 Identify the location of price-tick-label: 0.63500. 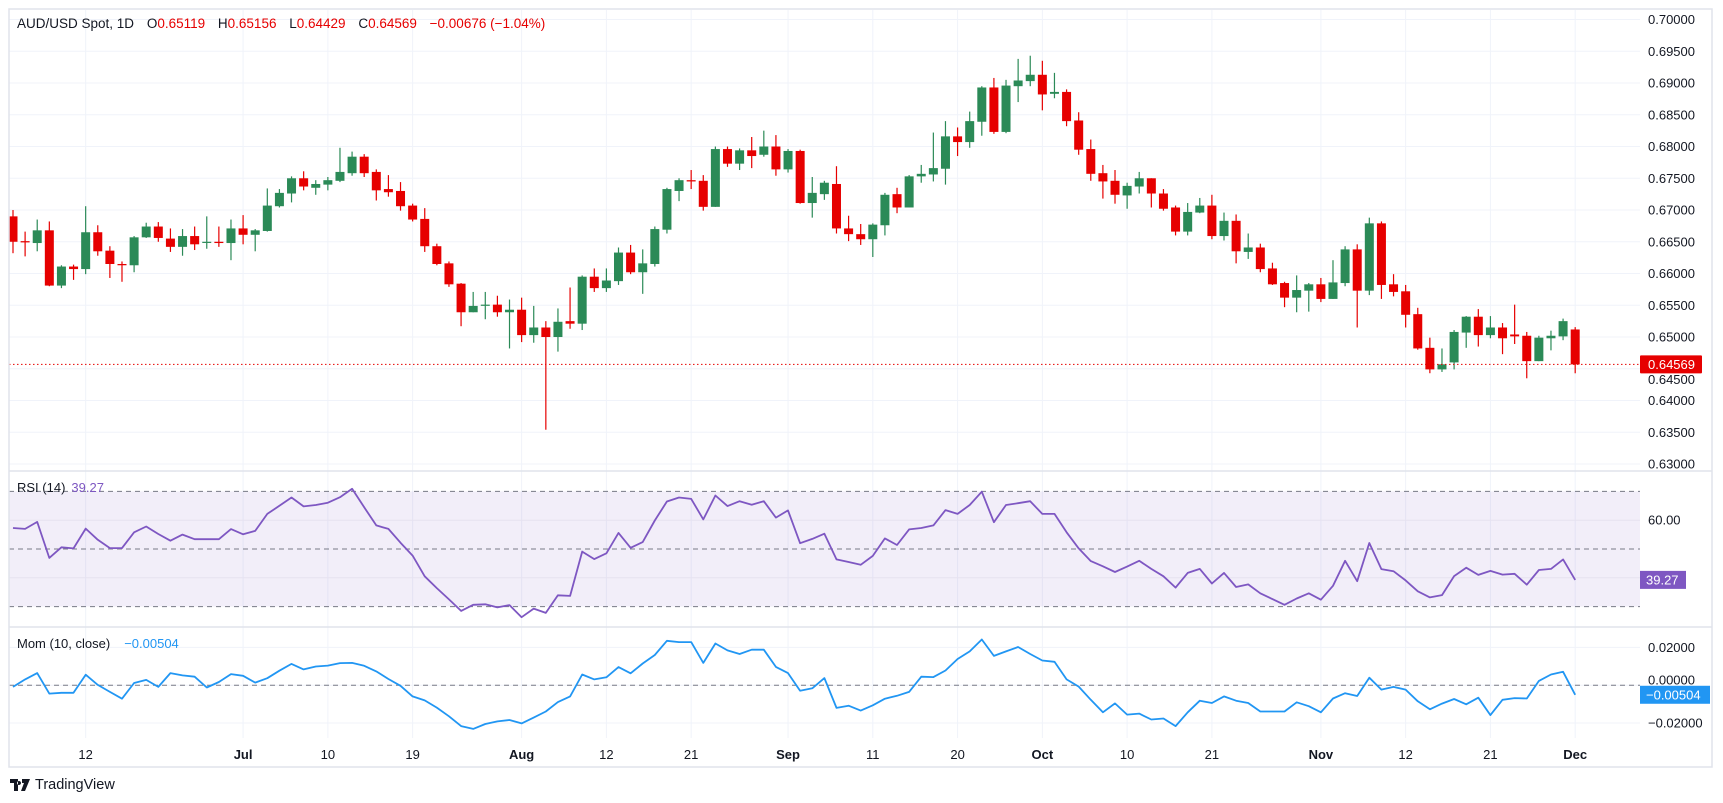
(1671, 432).